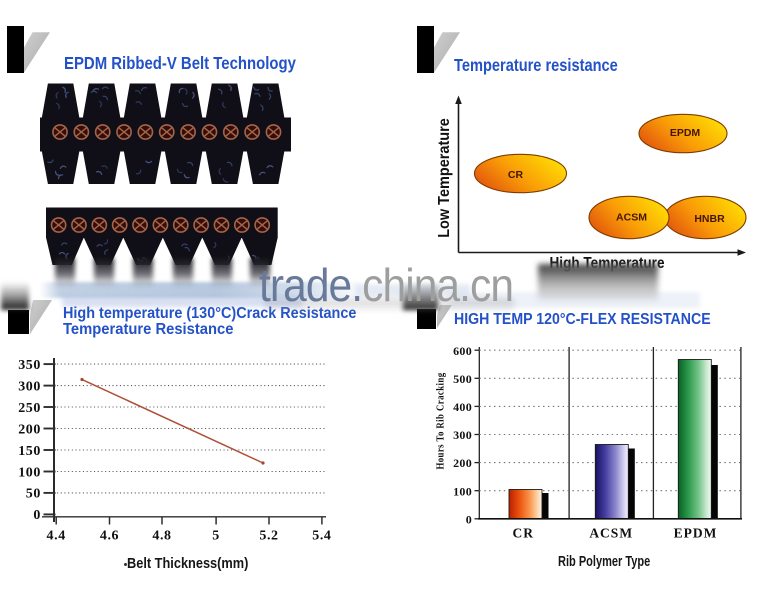  I want to click on svg-text: 5, so click(216, 536).